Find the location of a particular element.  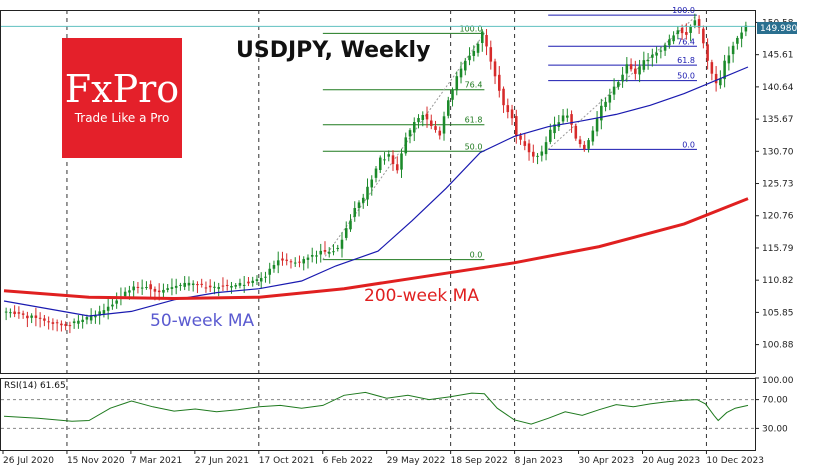

logo-wordmark: FxPro is located at coordinates (122, 89).